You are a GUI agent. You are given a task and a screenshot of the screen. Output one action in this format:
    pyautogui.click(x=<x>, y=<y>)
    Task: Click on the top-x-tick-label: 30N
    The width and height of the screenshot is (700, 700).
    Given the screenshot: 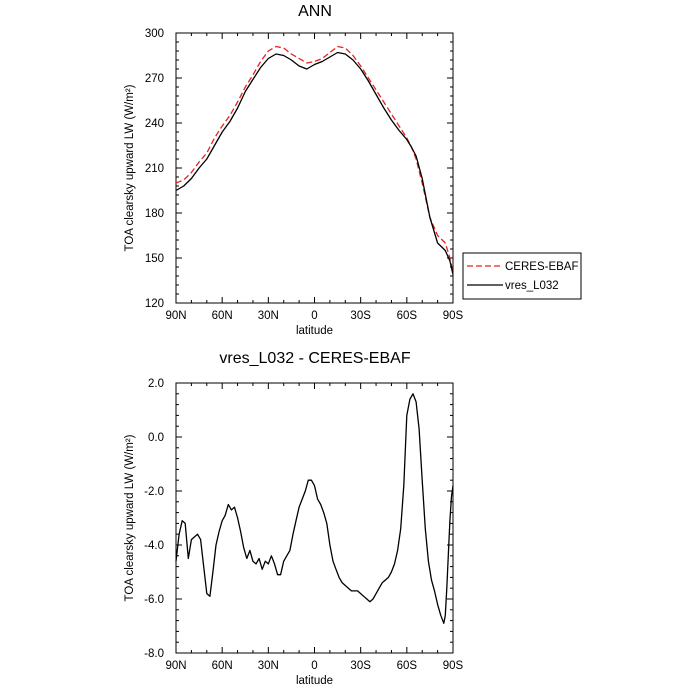 What is the action you would take?
    pyautogui.click(x=268, y=316)
    